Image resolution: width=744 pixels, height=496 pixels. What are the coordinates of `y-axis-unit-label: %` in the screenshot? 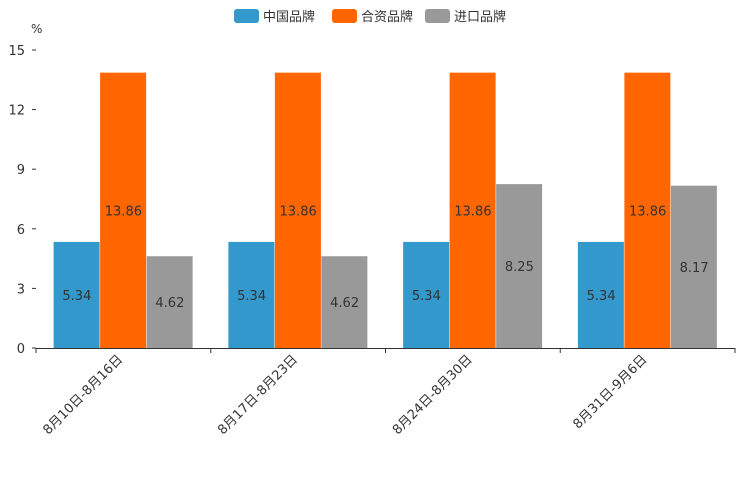 It's located at (36, 29).